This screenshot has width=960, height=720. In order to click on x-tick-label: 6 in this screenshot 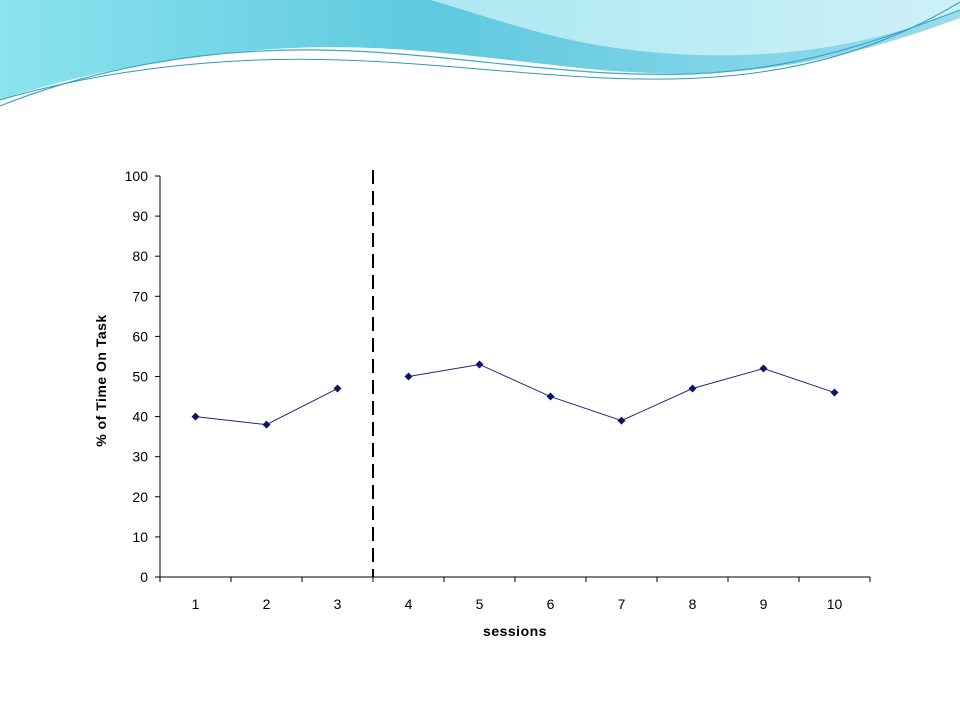, I will do `click(551, 604)`.